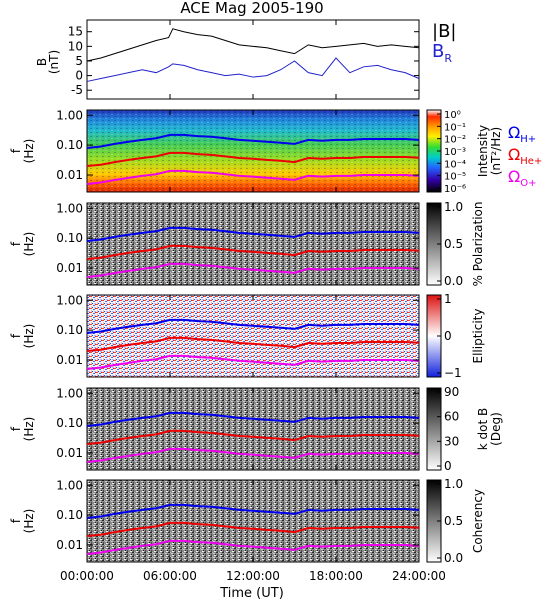 The height and width of the screenshot is (600, 550). I want to click on legend-entry-o-plus: ΩO+, so click(522, 178).